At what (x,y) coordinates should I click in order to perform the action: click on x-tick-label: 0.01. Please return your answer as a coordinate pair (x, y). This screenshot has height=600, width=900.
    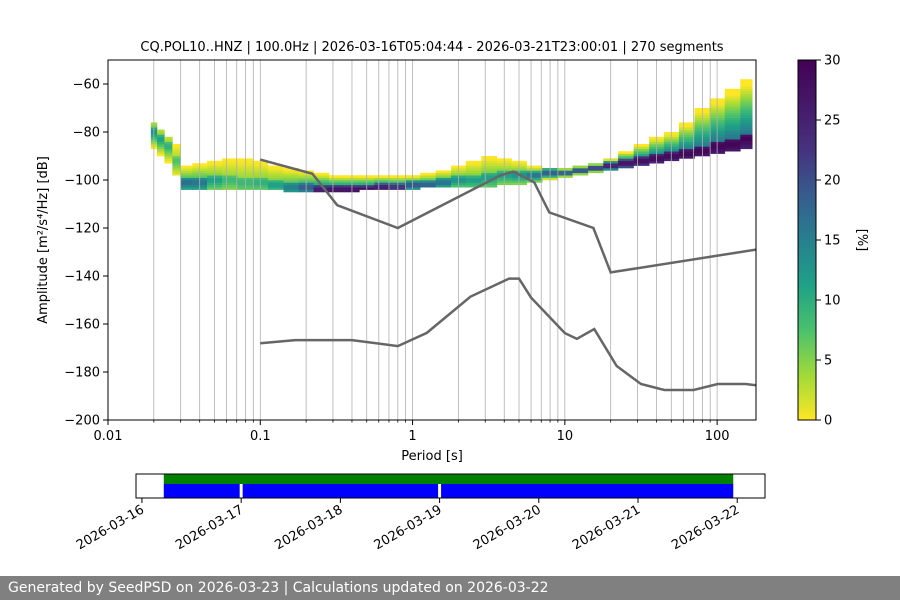
    Looking at the image, I should click on (108, 436).